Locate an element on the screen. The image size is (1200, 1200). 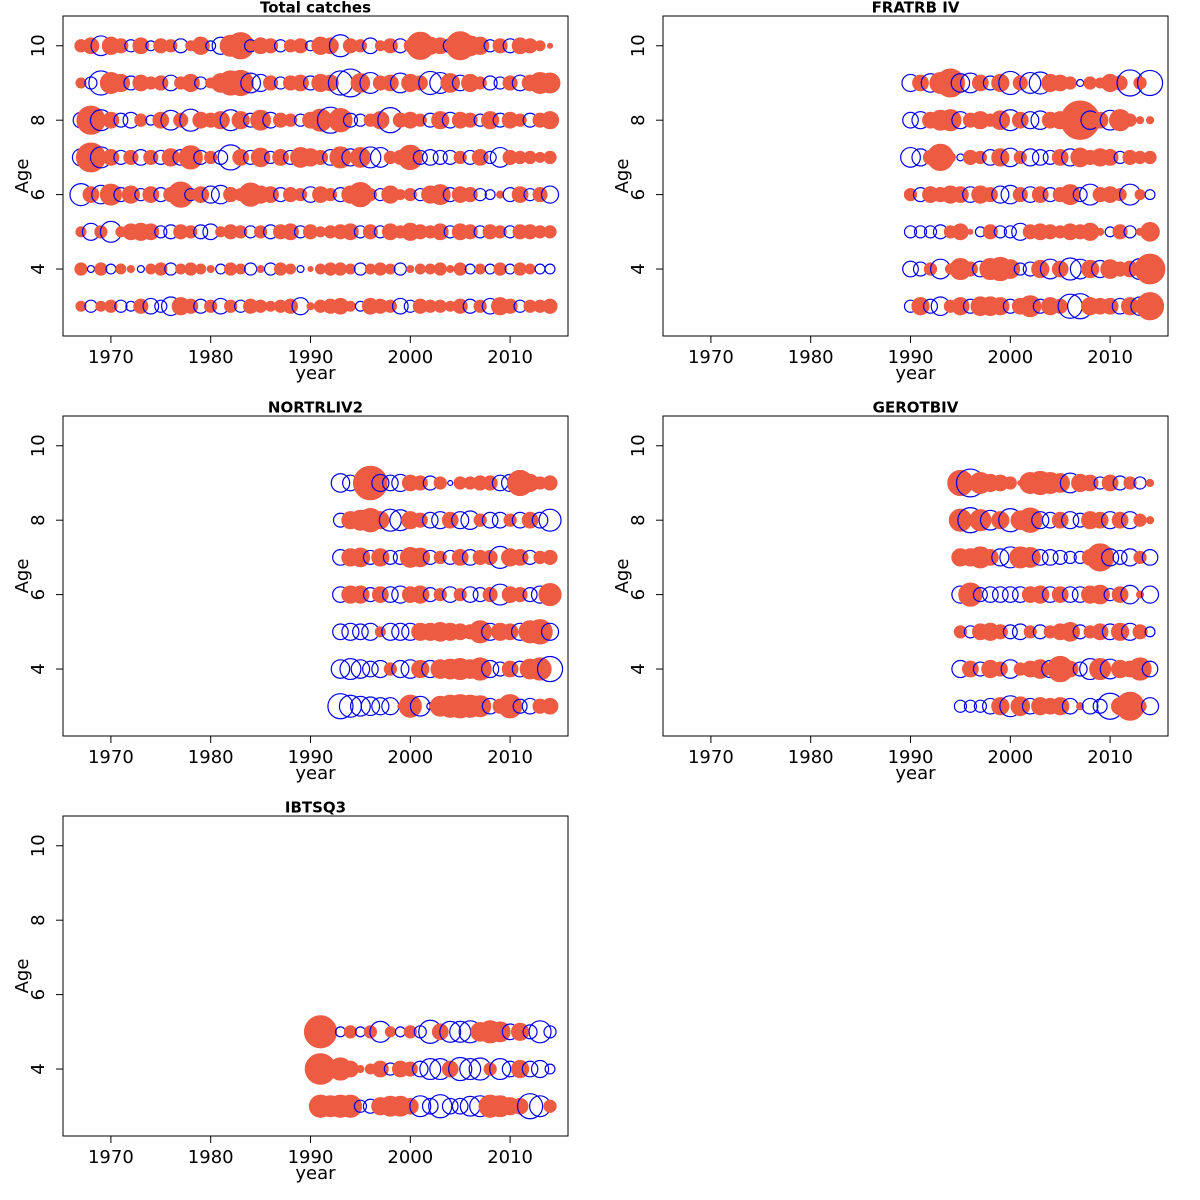
x-axis-label: year is located at coordinates (915, 773).